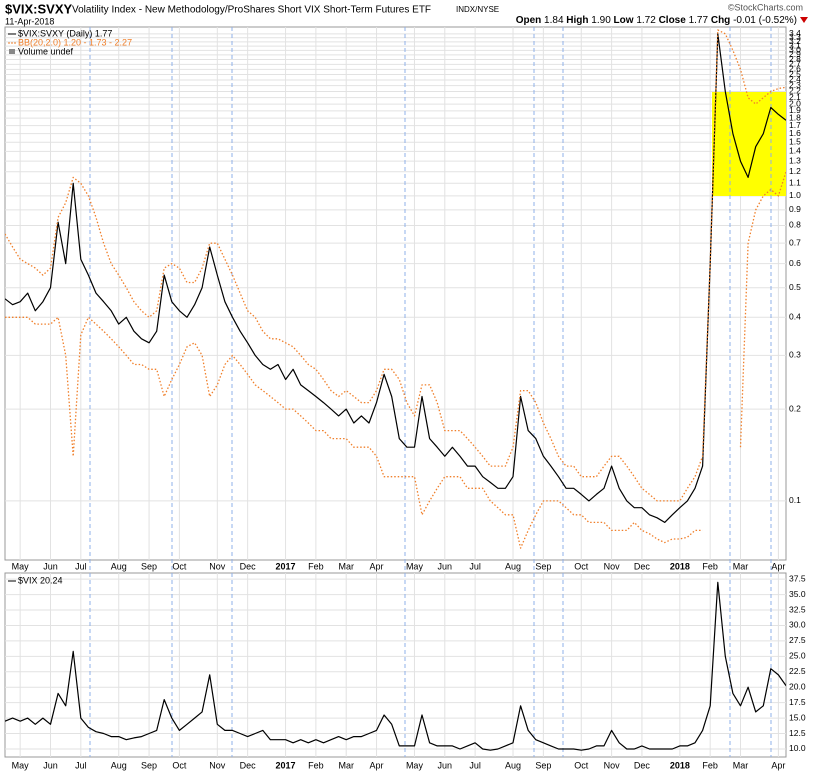  Describe the element at coordinates (795, 225) in the screenshot. I see `y-tick-label: 0.8` at that location.